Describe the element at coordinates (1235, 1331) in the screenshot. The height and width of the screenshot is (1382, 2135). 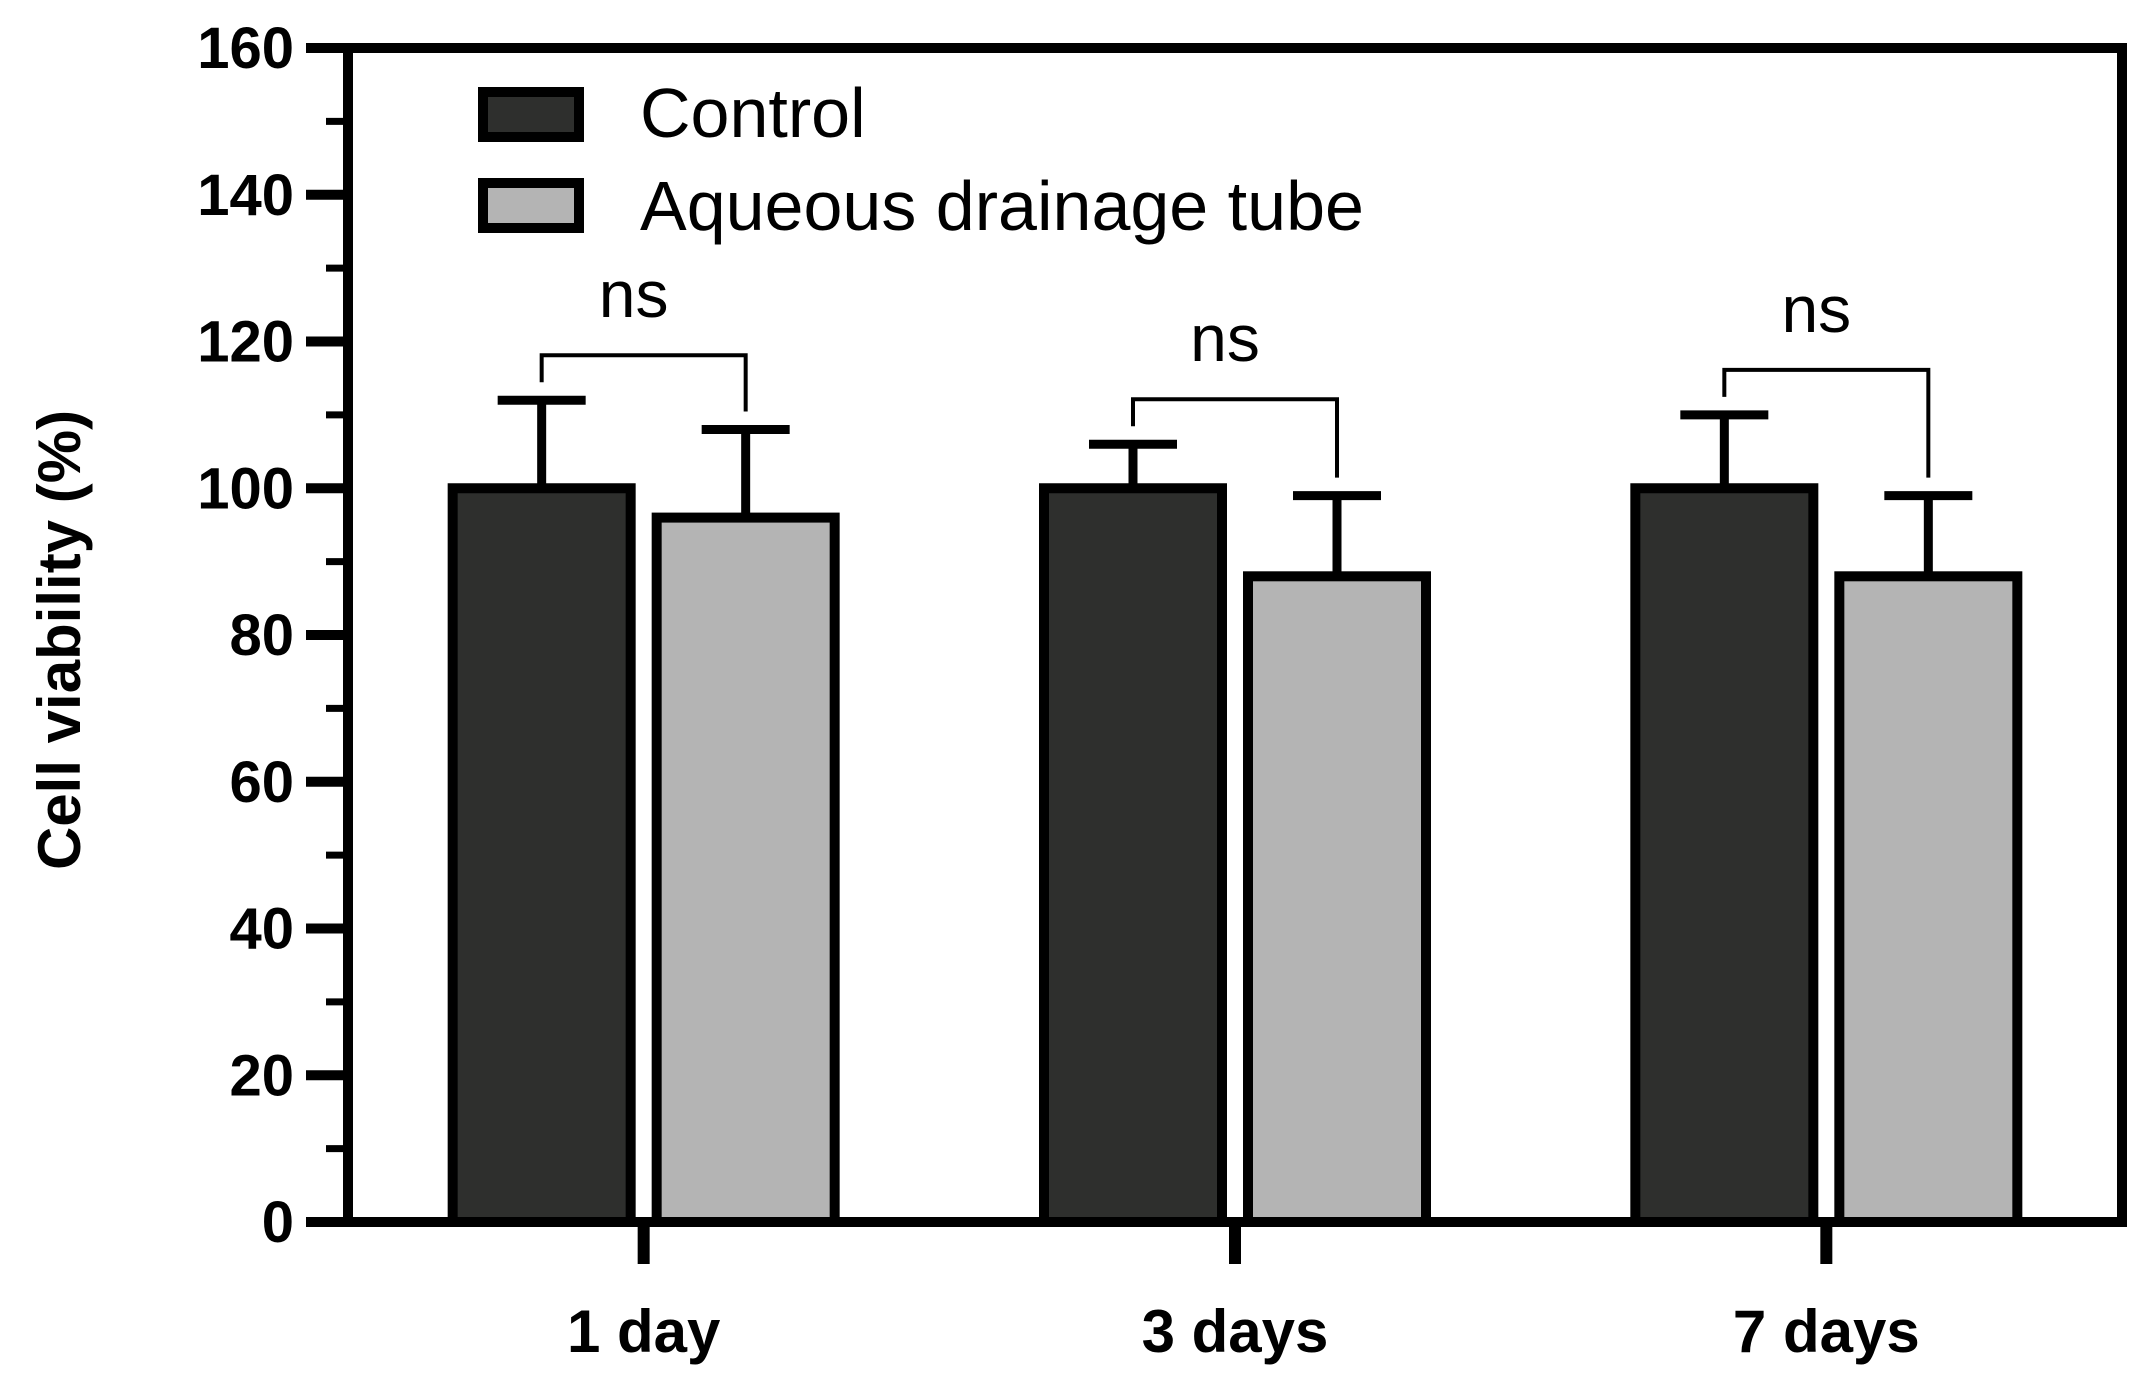
I see `x-tick-label: 3 days` at that location.